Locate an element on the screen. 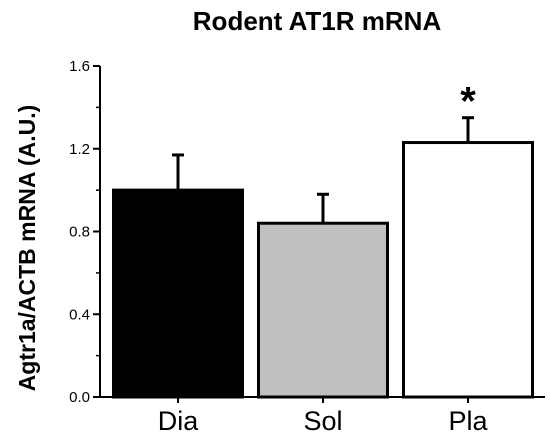 The width and height of the screenshot is (550, 439). x-tick-label: Pla is located at coordinates (468, 421).